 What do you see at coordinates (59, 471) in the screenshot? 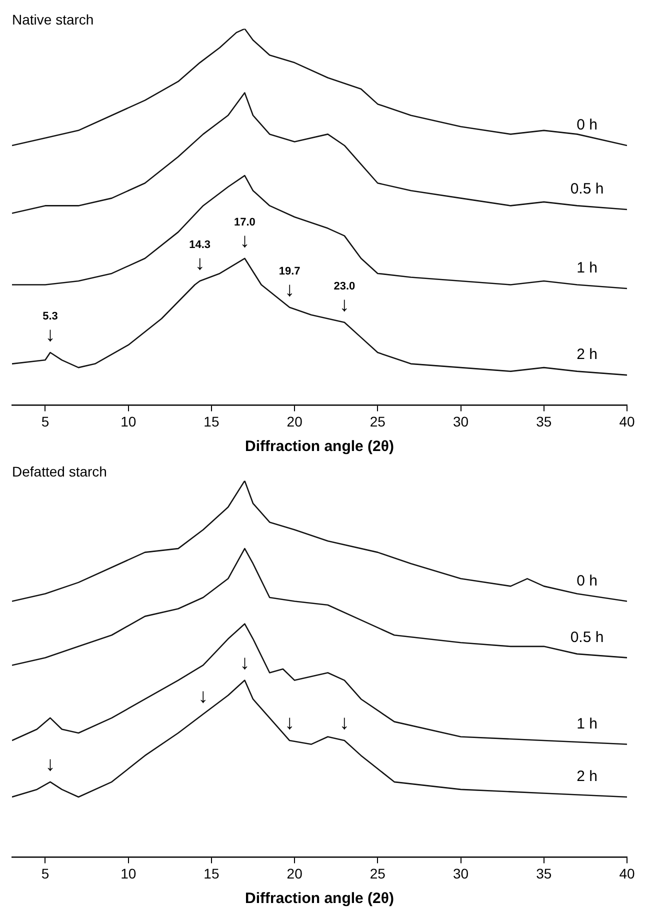
I see `chart-title: Defatted starch` at bounding box center [59, 471].